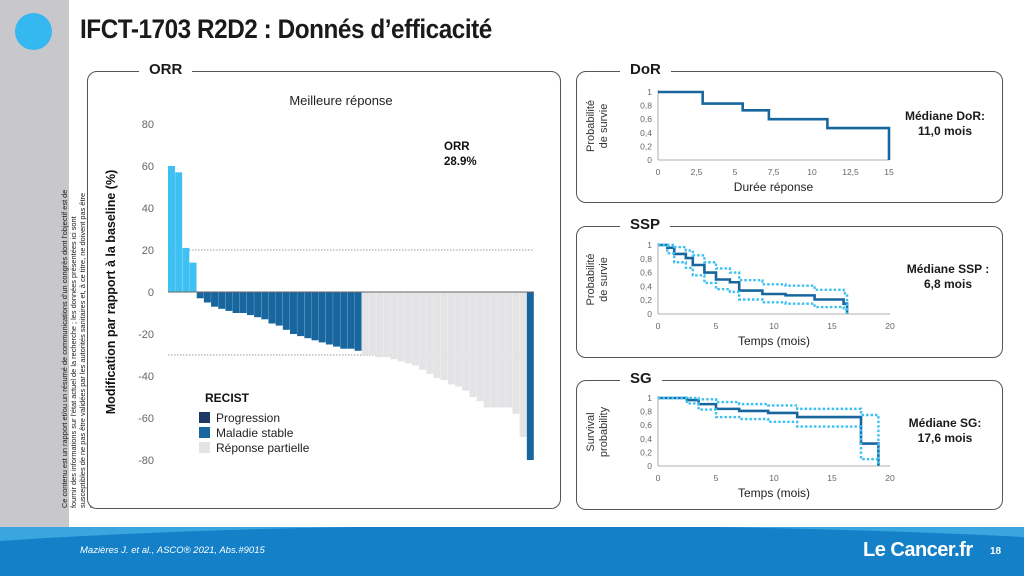  Describe the element at coordinates (850, 172) in the screenshot. I see `dor-x-tick-label: 12,5` at that location.